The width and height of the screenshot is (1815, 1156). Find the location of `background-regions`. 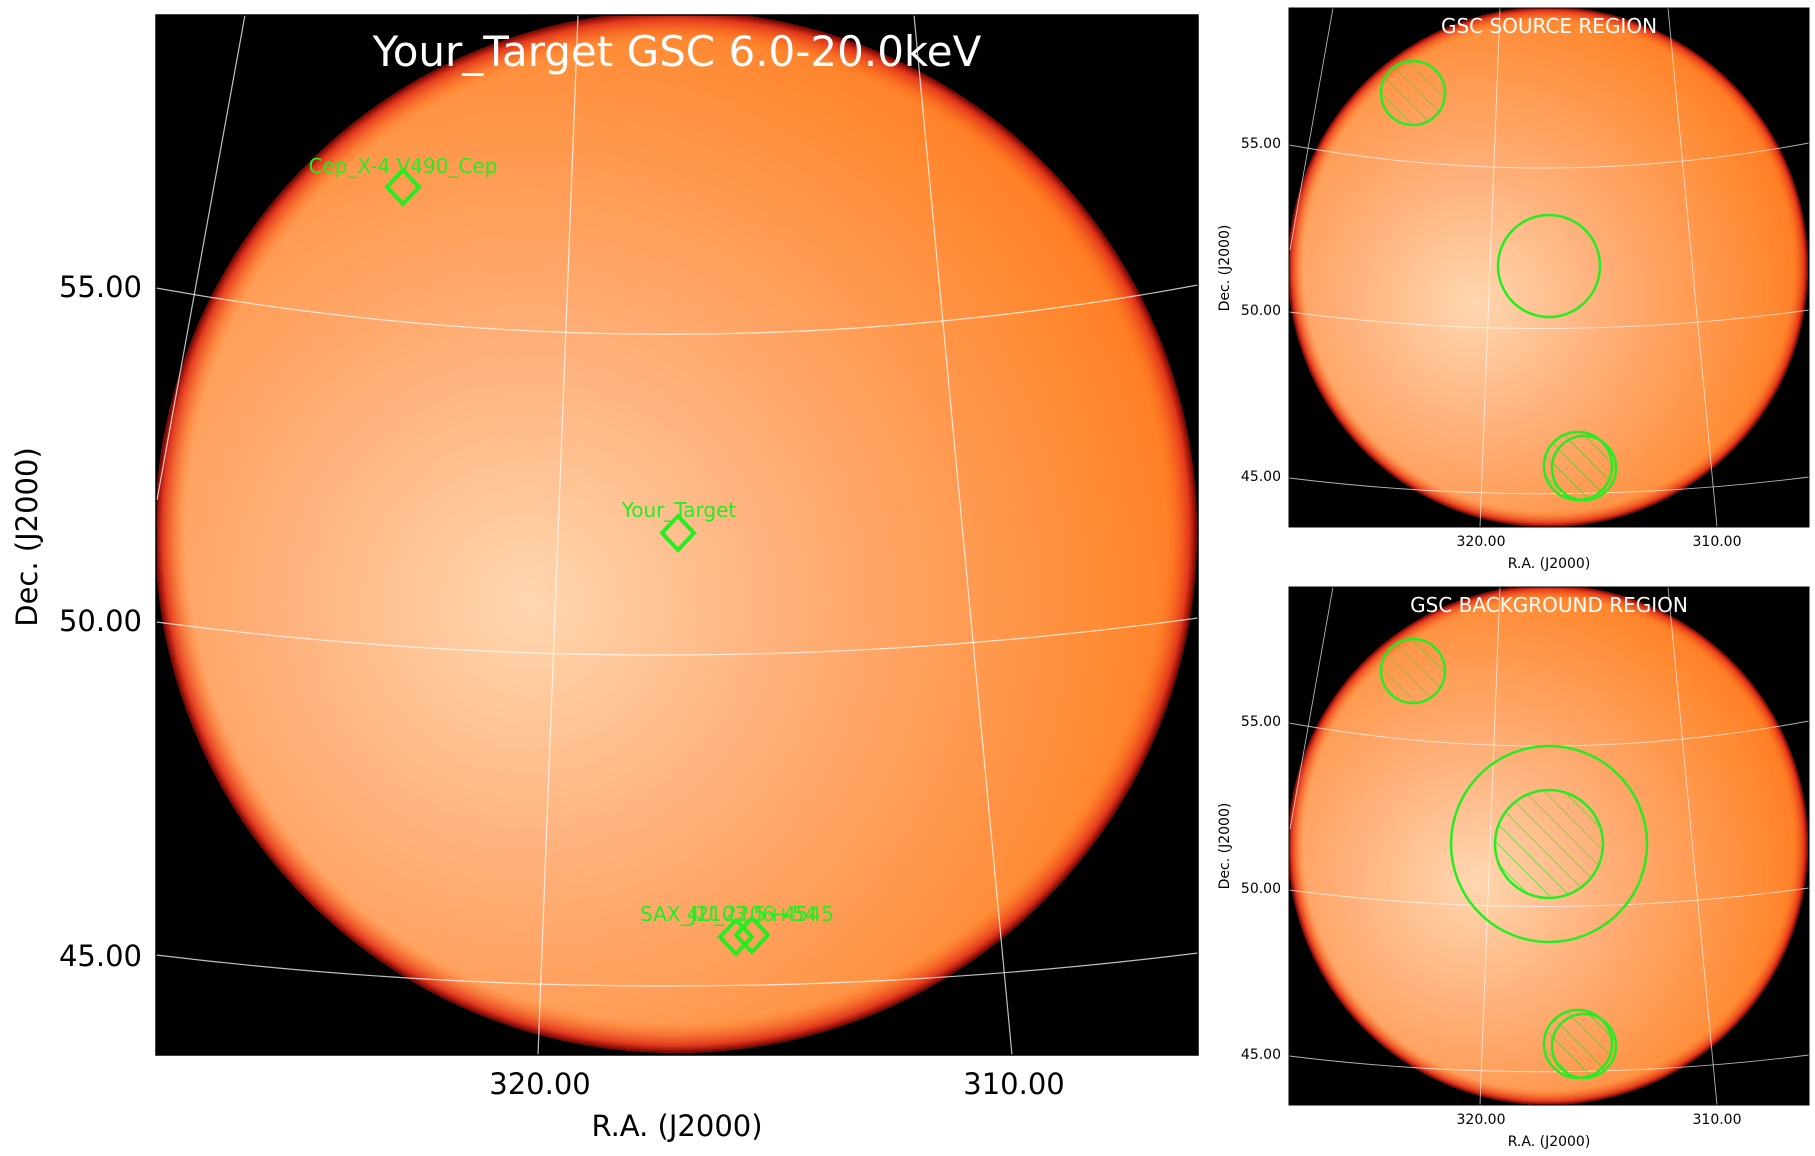

background-regions is located at coordinates (1514, 858).